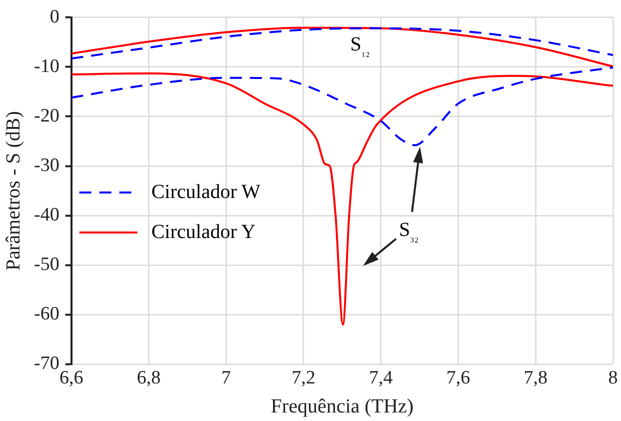  Describe the element at coordinates (71, 378) in the screenshot. I see `x-tick-label: 6,6` at that location.